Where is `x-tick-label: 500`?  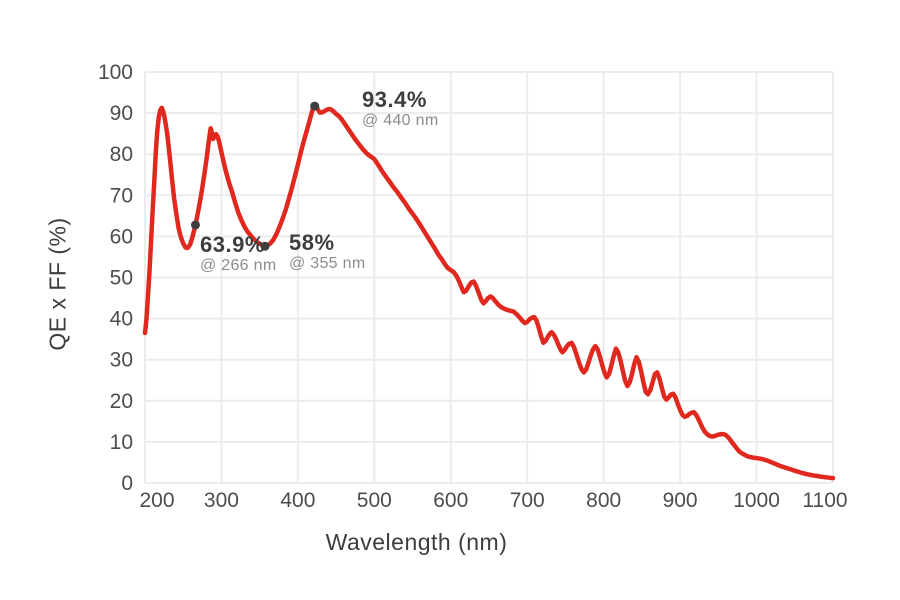
x-tick-label: 500 is located at coordinates (374, 500).